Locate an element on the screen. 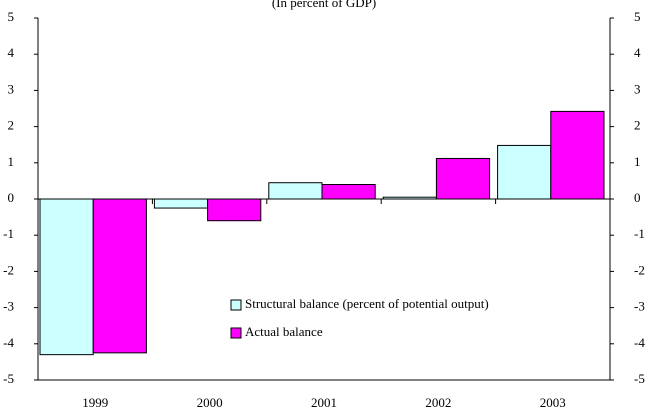 Image resolution: width=646 pixels, height=415 pixels. chart-subtitle: (In percent of GDP) is located at coordinates (324, 5).